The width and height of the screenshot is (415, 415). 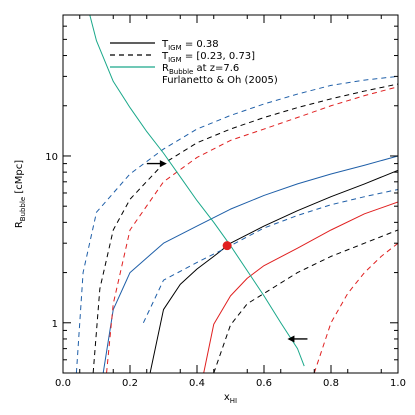 I want to click on intersection-point, so click(x=227, y=246).